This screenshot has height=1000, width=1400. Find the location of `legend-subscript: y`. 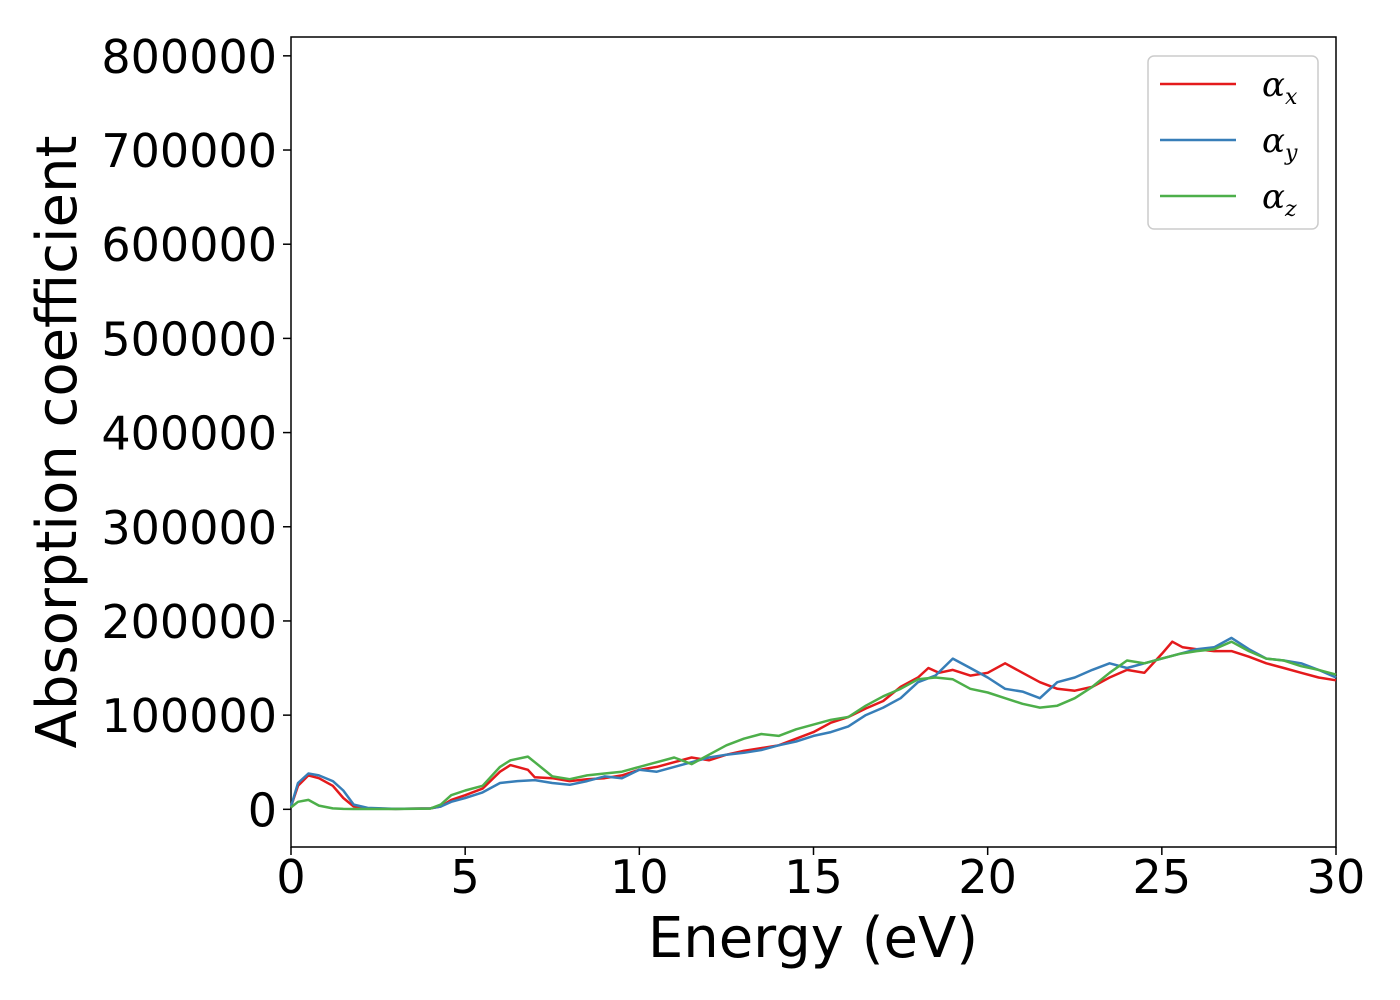

legend-subscript: y is located at coordinates (1291, 153).